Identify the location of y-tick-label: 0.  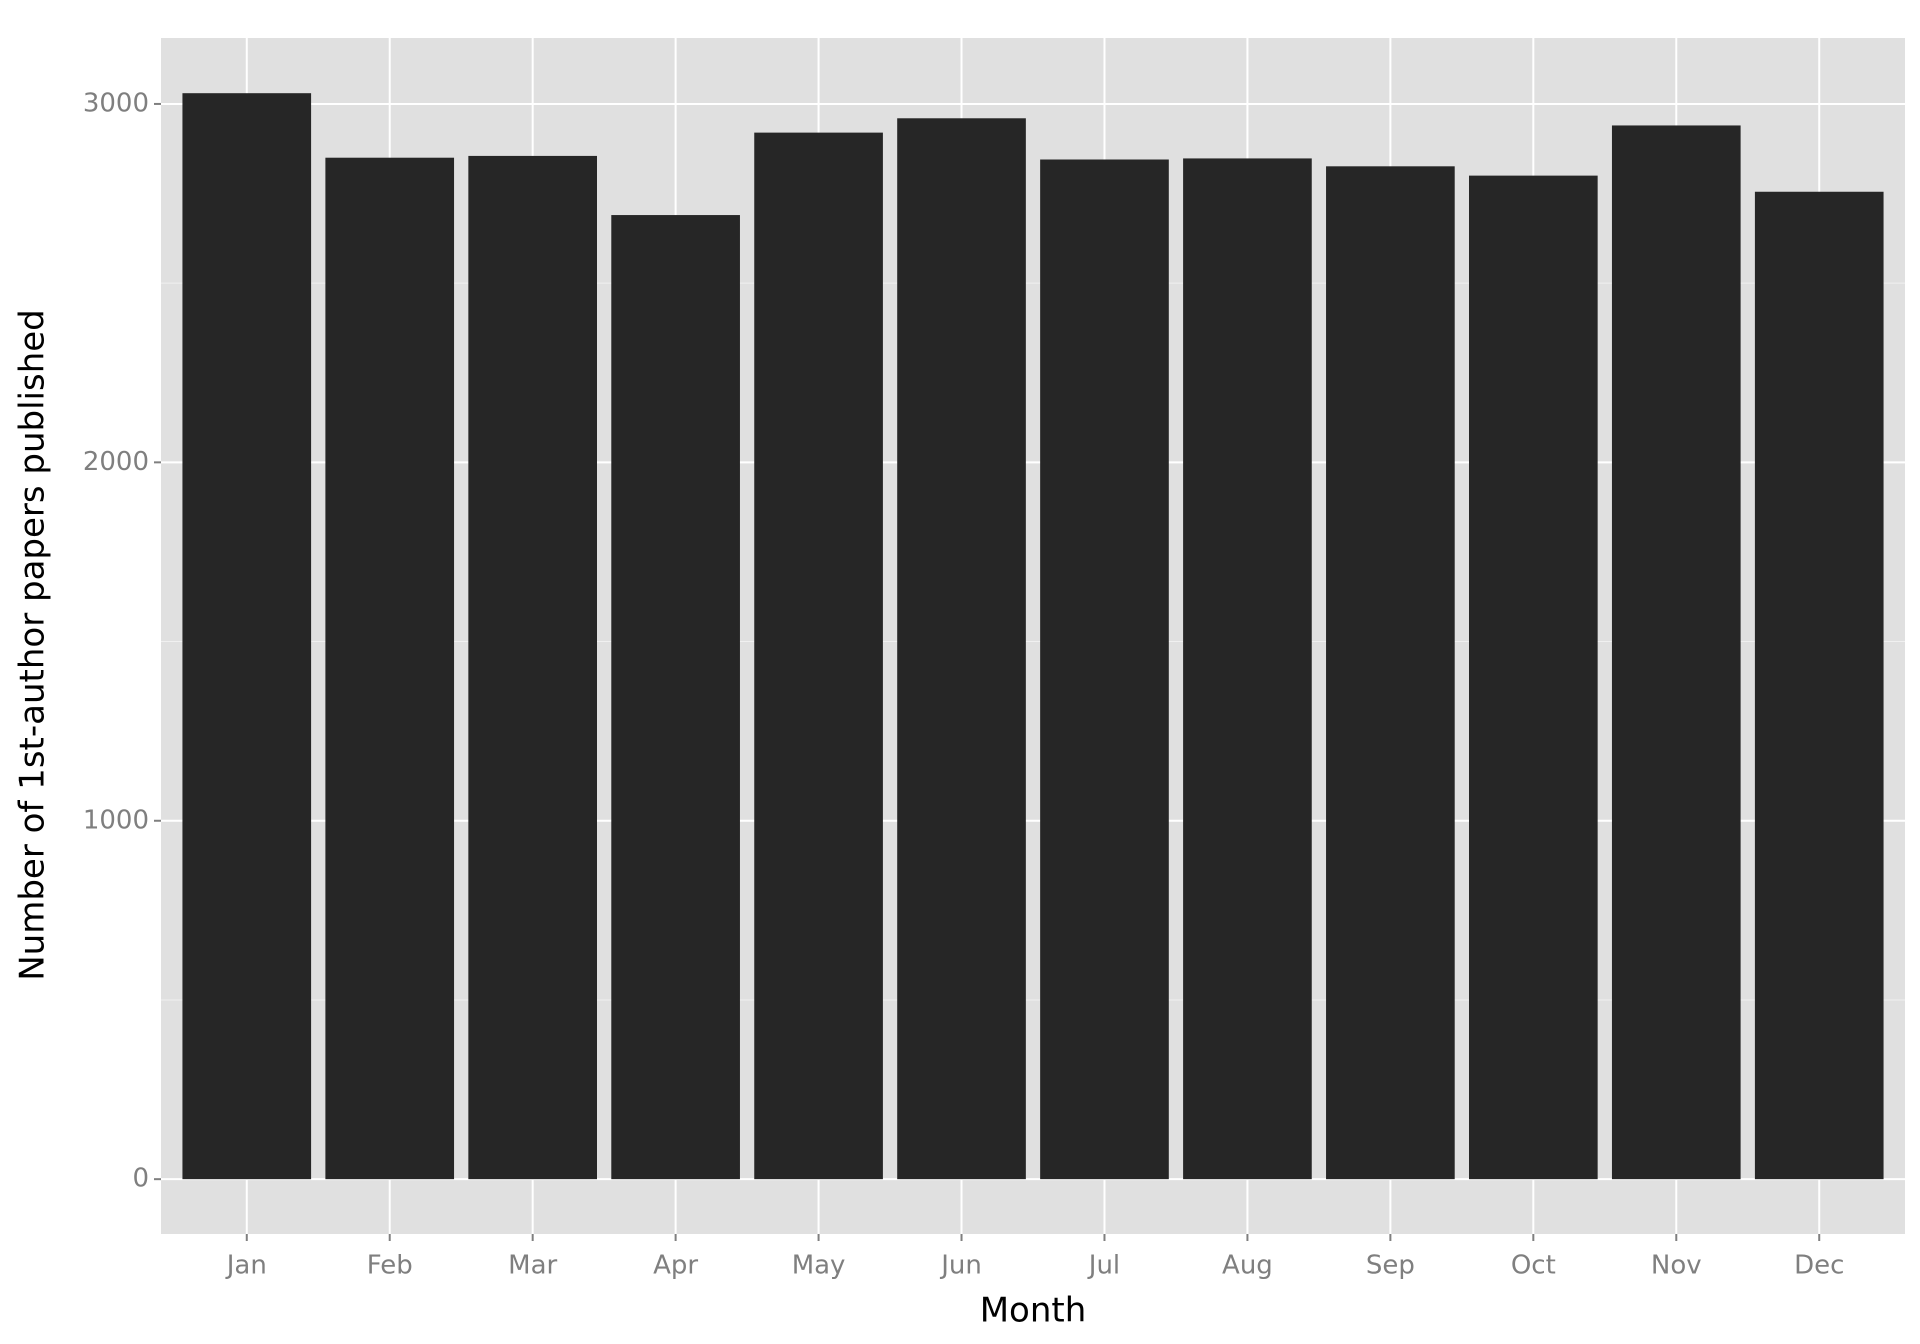
(140, 1179).